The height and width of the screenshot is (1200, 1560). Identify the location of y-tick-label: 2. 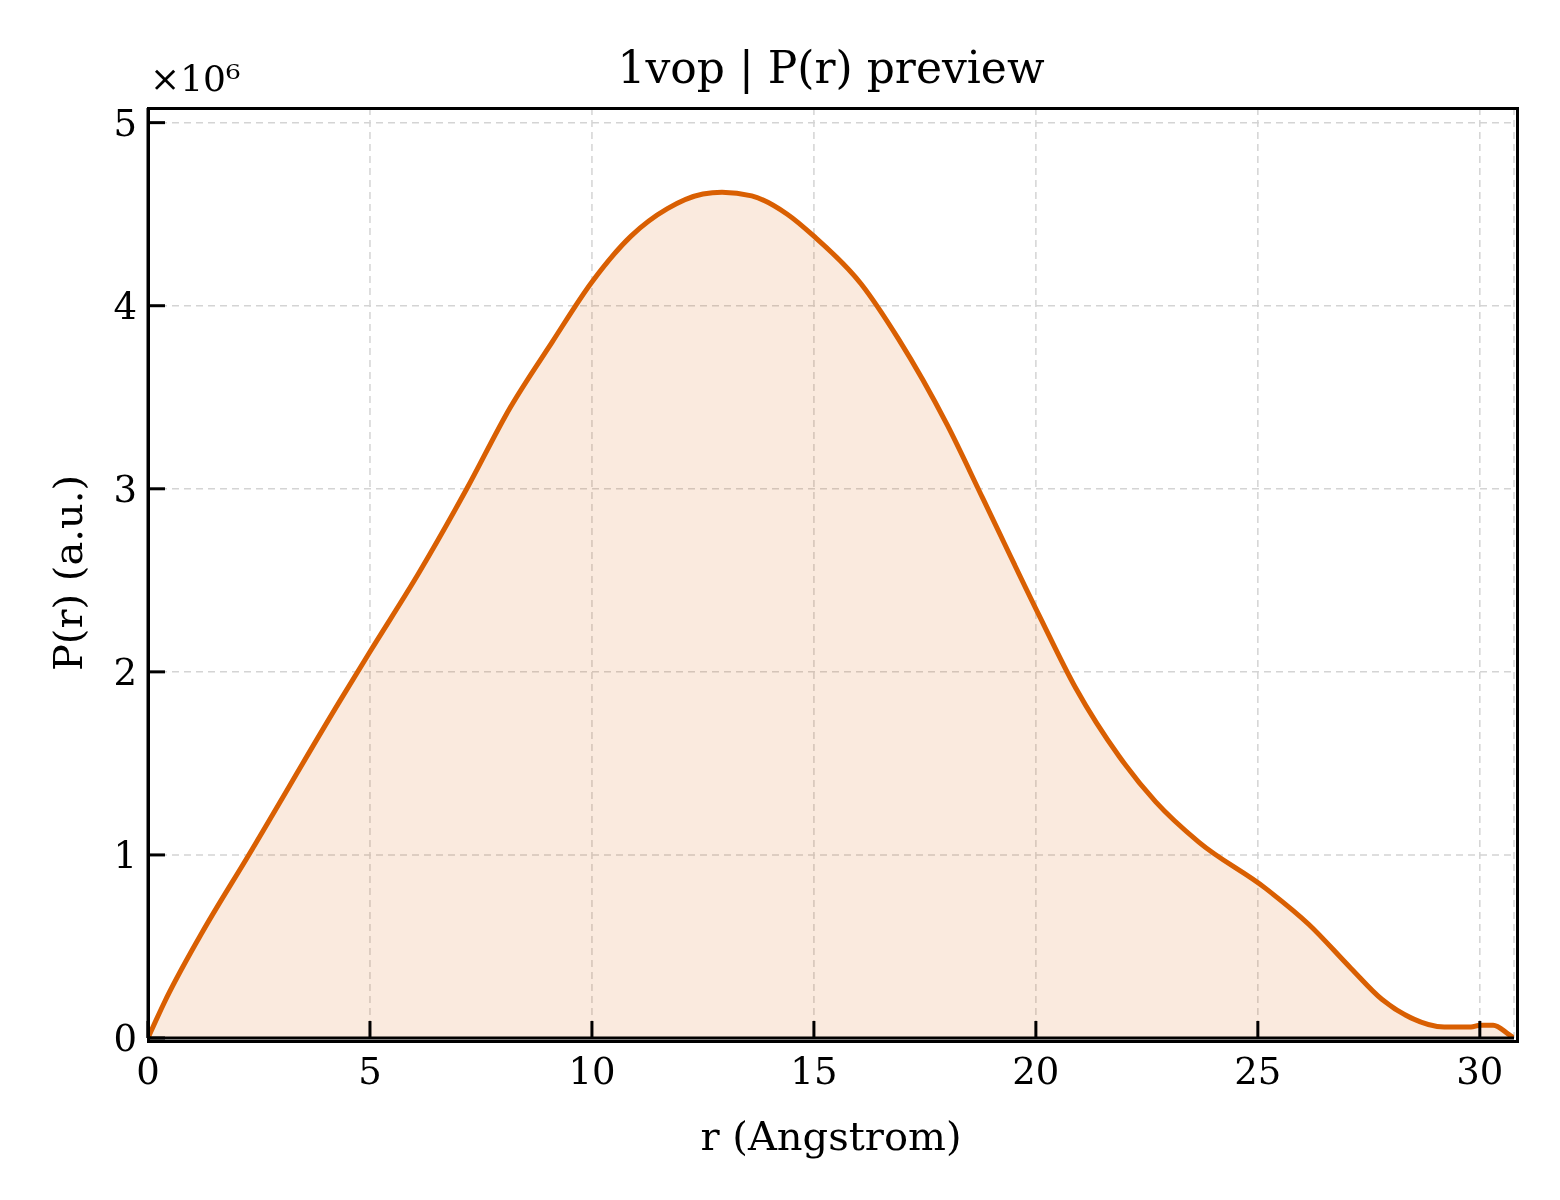
(125, 672).